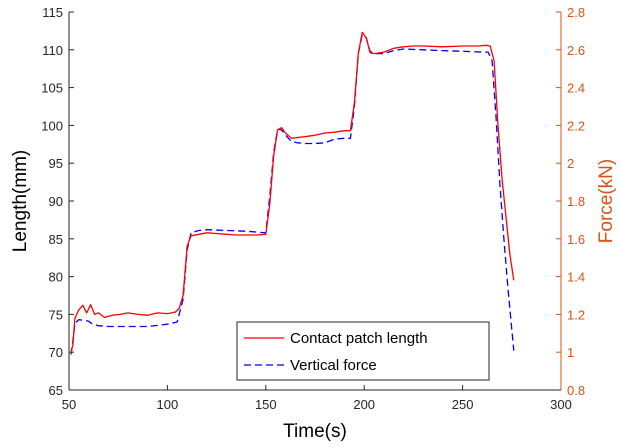 The height and width of the screenshot is (448, 620). I want to click on legend: Contact patch length Vertical force, so click(363, 351).